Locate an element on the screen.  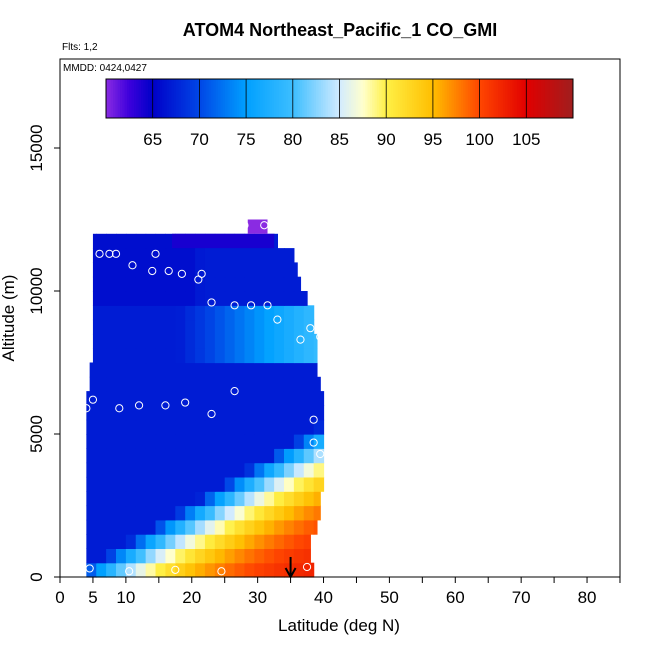
y-tick-label: 15000 is located at coordinates (36, 147).